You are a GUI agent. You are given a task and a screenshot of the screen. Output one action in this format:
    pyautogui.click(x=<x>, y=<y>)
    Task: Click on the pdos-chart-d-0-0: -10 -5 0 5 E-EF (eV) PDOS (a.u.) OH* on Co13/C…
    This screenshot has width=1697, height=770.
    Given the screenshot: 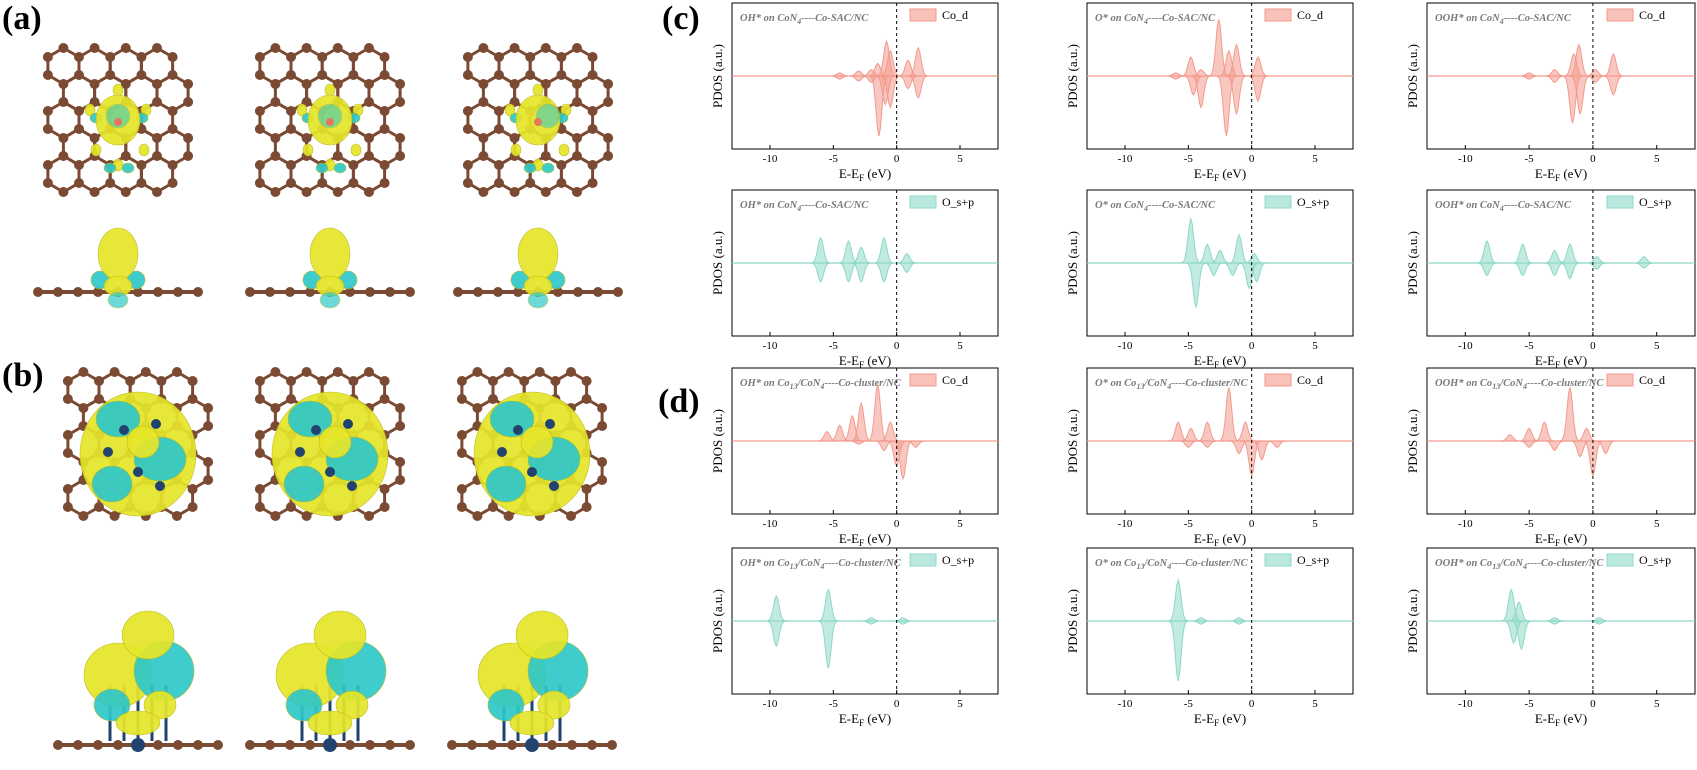 What is the action you would take?
    pyautogui.click(x=854, y=457)
    